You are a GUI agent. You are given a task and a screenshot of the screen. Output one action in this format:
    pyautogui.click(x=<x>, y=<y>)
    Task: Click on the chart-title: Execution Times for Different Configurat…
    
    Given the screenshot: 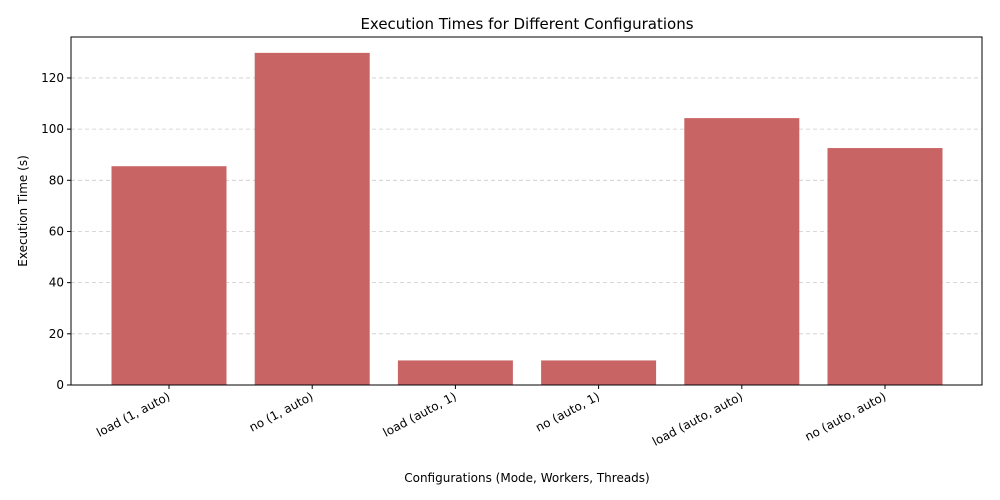 What is the action you would take?
    pyautogui.click(x=526, y=24)
    